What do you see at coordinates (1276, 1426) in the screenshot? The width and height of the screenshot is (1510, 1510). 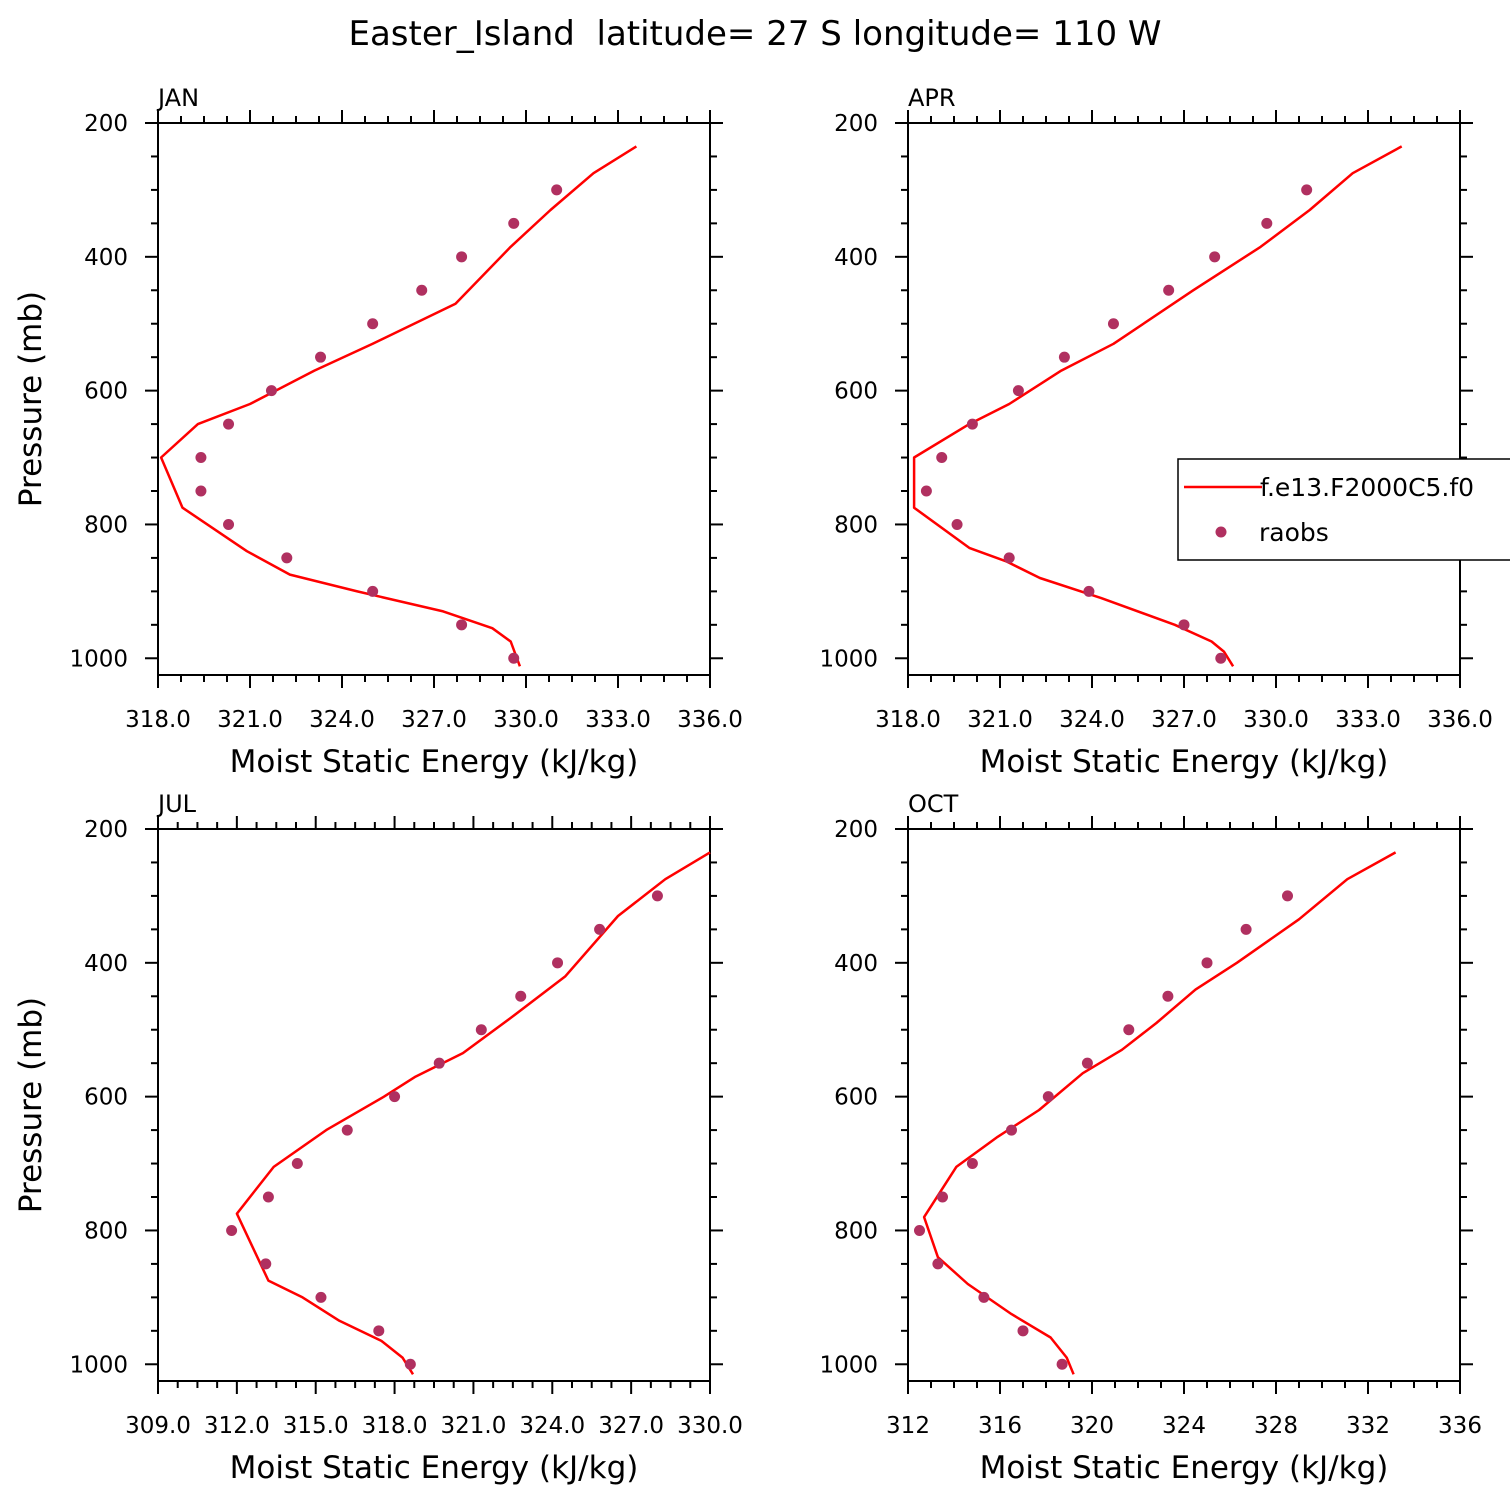 I see `x-tick-label: 328` at bounding box center [1276, 1426].